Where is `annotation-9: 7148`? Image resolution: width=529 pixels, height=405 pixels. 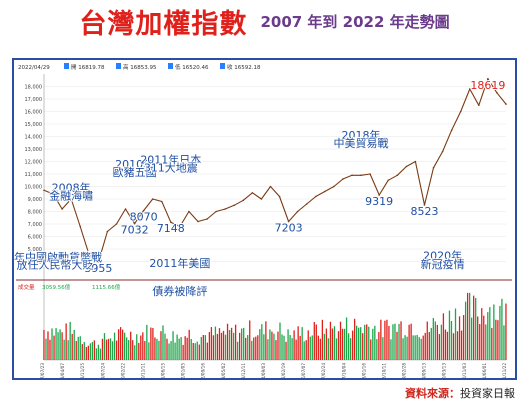
annotation-9: 7148 is located at coordinates (171, 228).